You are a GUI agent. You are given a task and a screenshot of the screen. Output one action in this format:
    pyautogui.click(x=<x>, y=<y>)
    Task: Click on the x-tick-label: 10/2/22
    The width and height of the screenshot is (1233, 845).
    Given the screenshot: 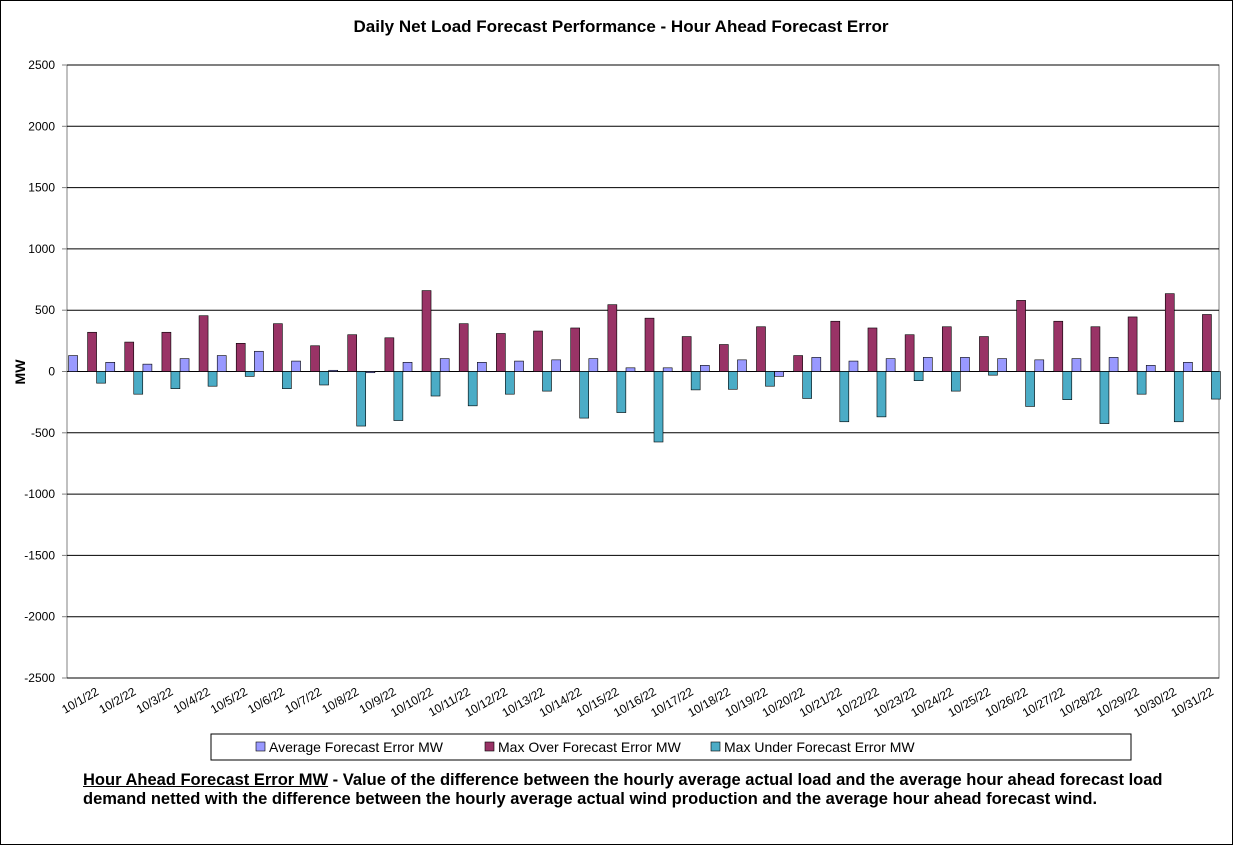 What is the action you would take?
    pyautogui.click(x=118, y=700)
    